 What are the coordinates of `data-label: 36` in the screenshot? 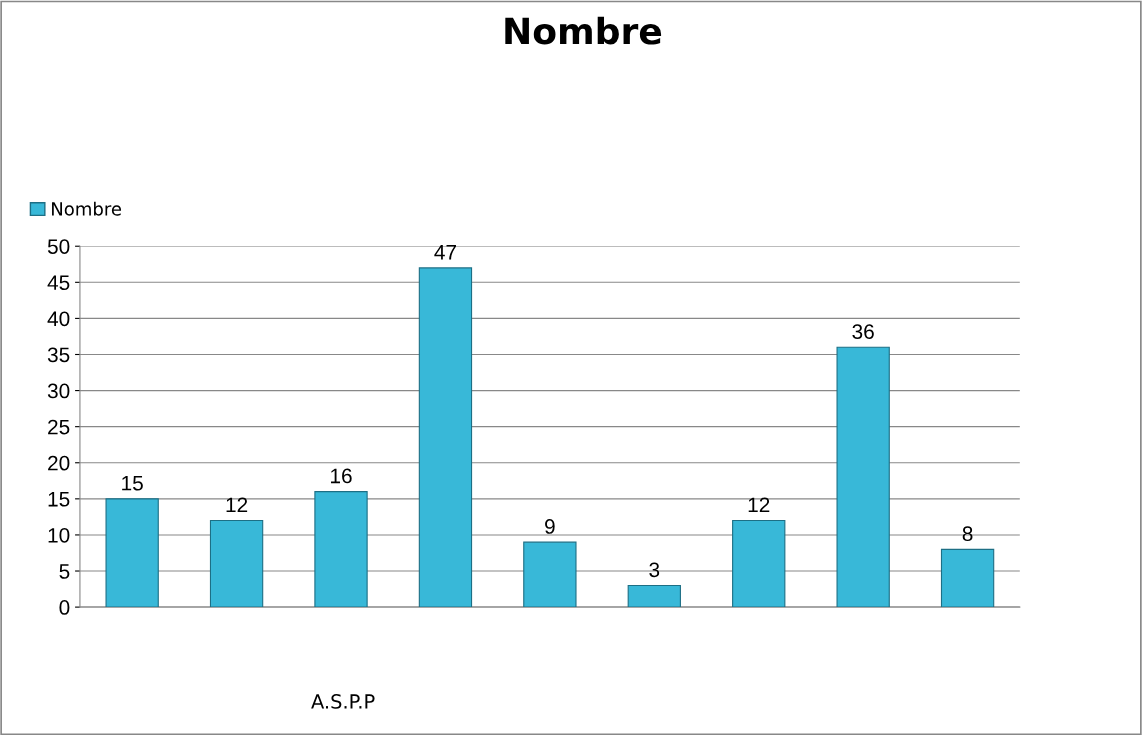 It's located at (863, 331).